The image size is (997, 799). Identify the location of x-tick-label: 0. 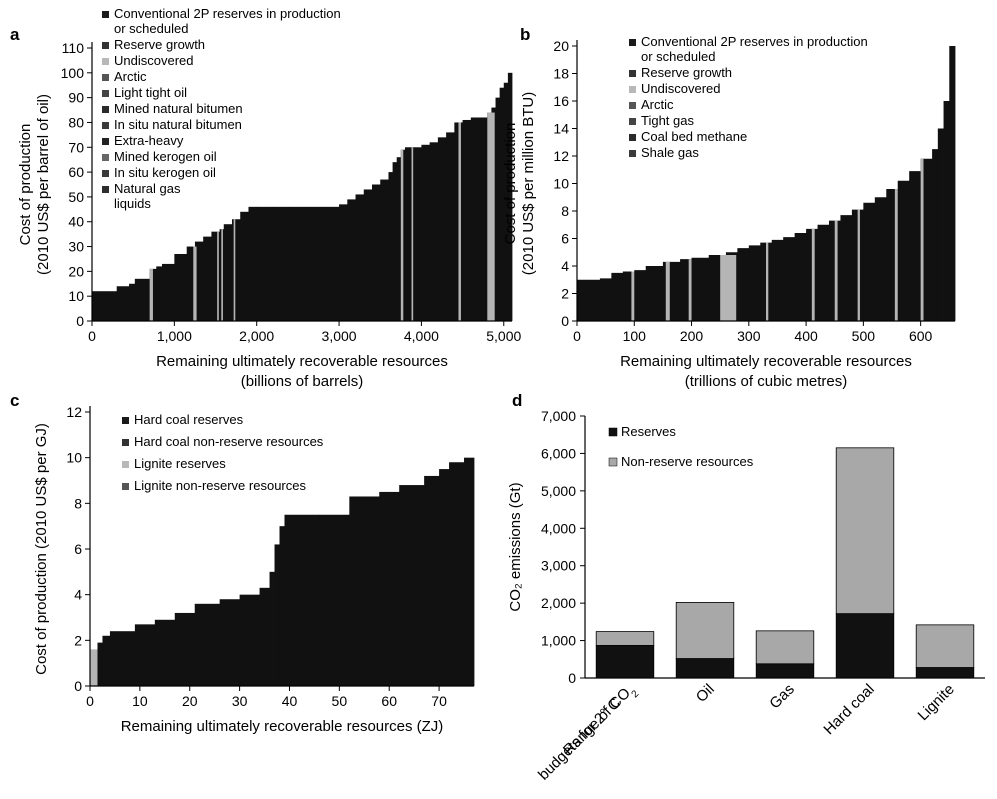
(577, 336).